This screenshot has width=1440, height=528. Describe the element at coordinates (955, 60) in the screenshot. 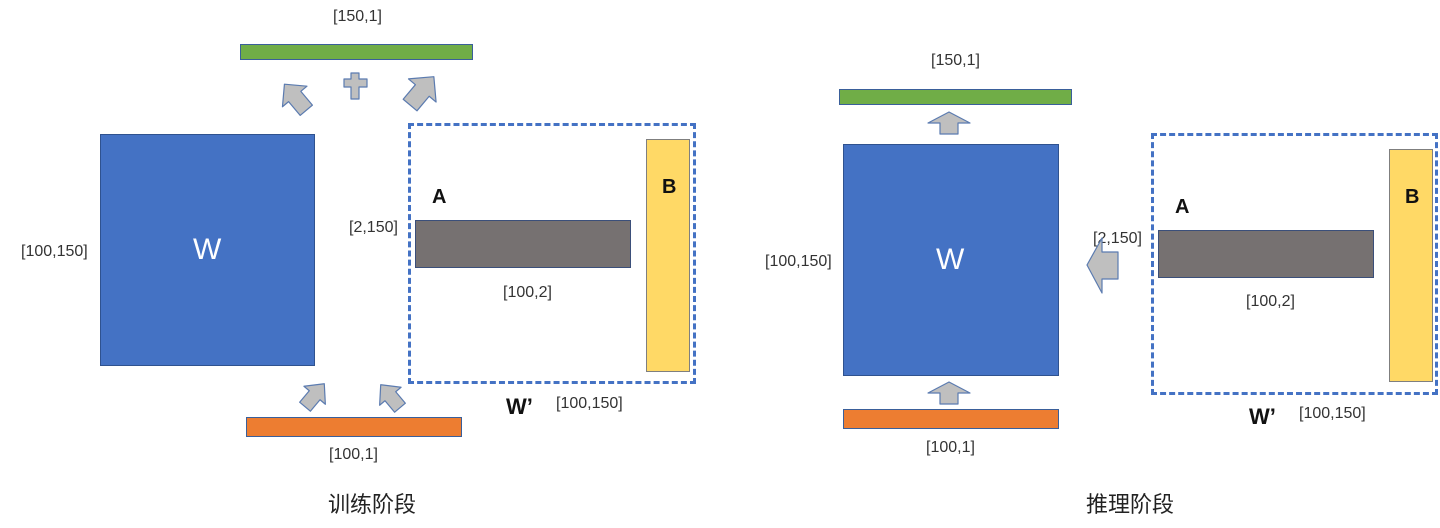

I see `inference-output-dim: [150,1]` at that location.